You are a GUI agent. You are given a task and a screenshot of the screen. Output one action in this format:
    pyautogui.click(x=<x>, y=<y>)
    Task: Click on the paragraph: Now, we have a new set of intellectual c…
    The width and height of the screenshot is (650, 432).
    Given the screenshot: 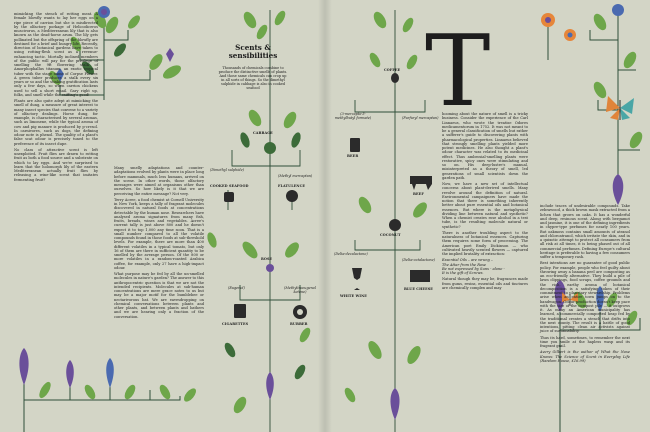 What is the action you would take?
    pyautogui.click(x=485, y=205)
    